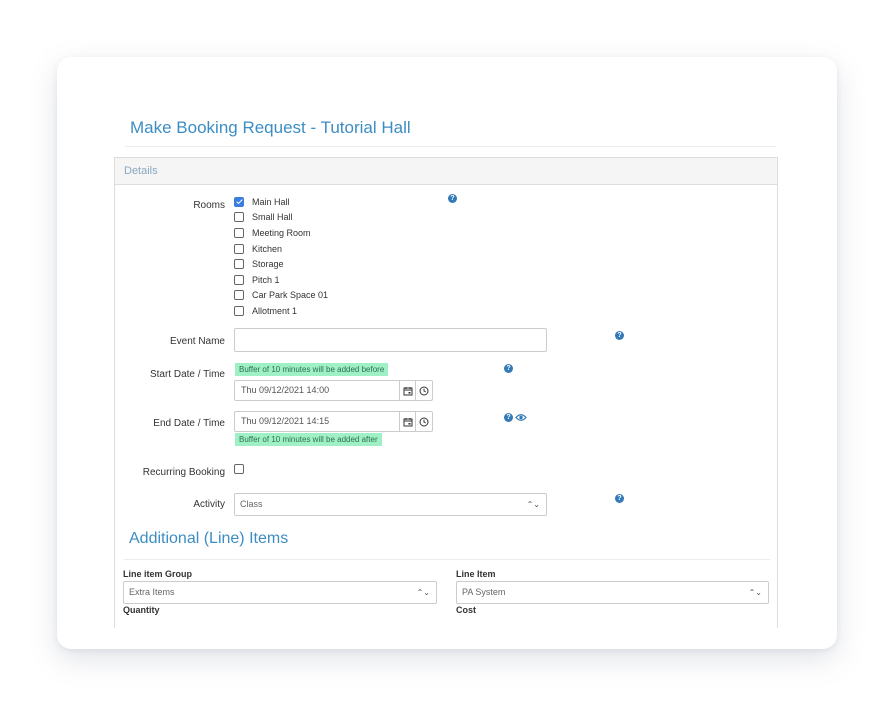 The image size is (894, 707). What do you see at coordinates (281, 280) in the screenshot?
I see `room-option: Pitch 1` at bounding box center [281, 280].